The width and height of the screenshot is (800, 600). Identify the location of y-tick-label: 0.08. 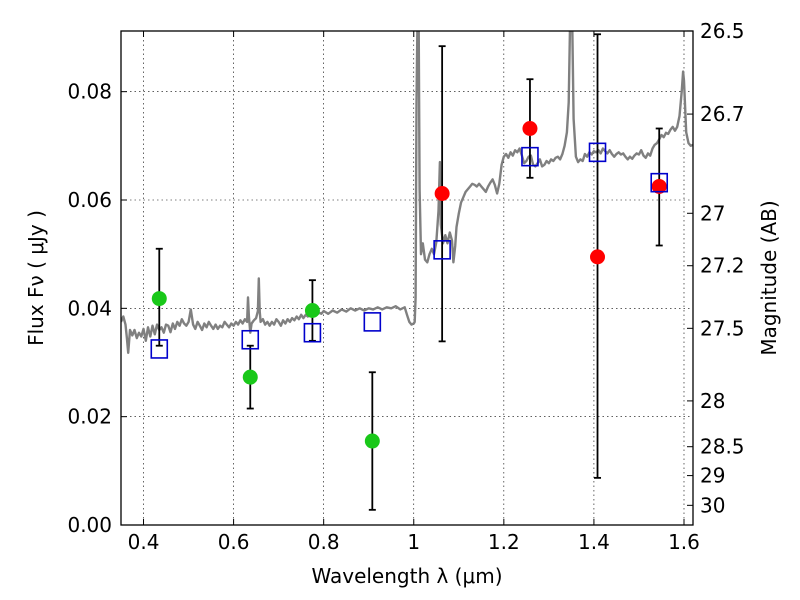
(89, 92).